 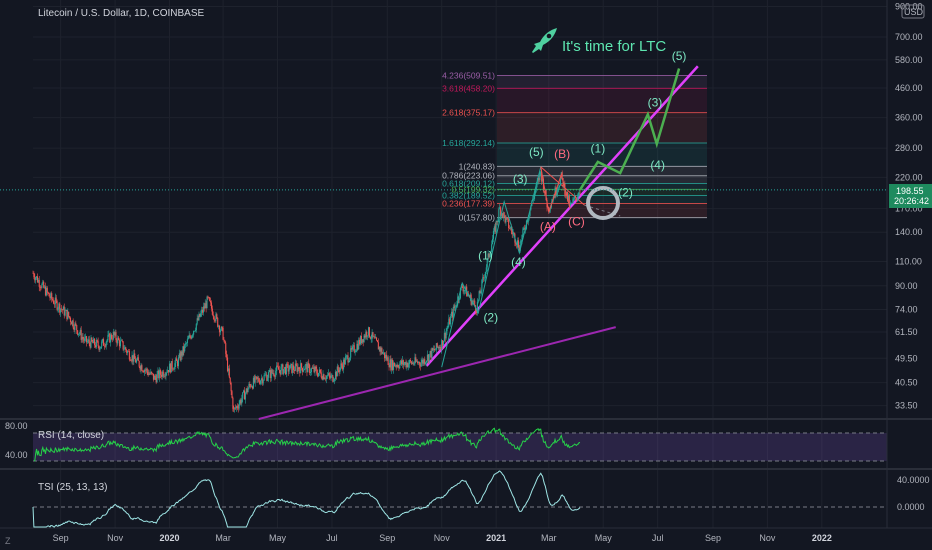 I want to click on fib-level-label: 0.236(177.39), so click(x=468, y=203).